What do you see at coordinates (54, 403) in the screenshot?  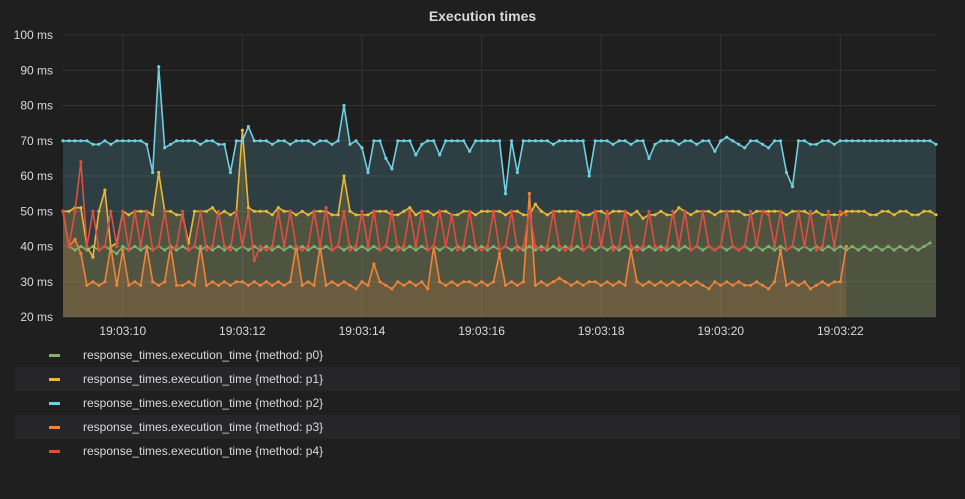 I see `legend-swatch` at bounding box center [54, 403].